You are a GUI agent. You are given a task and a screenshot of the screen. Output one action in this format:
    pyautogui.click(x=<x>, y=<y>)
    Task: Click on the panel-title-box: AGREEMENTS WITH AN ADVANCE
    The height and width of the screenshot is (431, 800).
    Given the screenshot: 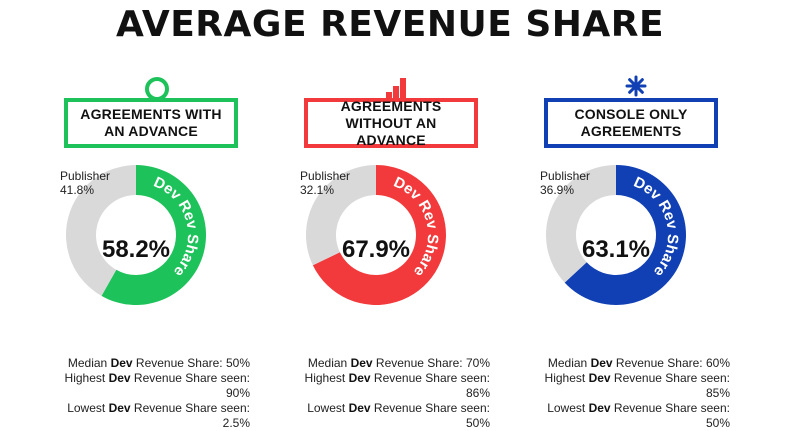 What is the action you would take?
    pyautogui.click(x=151, y=123)
    